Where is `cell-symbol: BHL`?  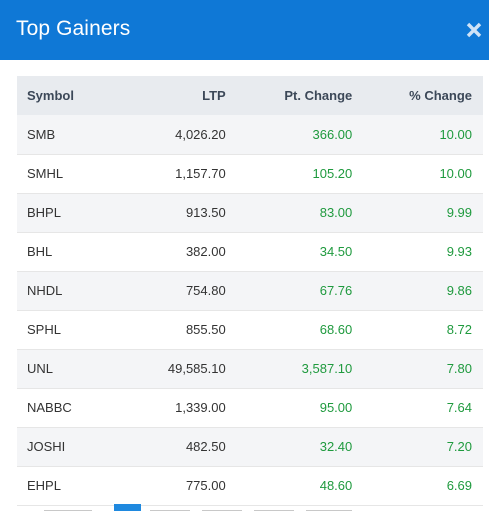
cell-symbol: BHL is located at coordinates (40, 251).